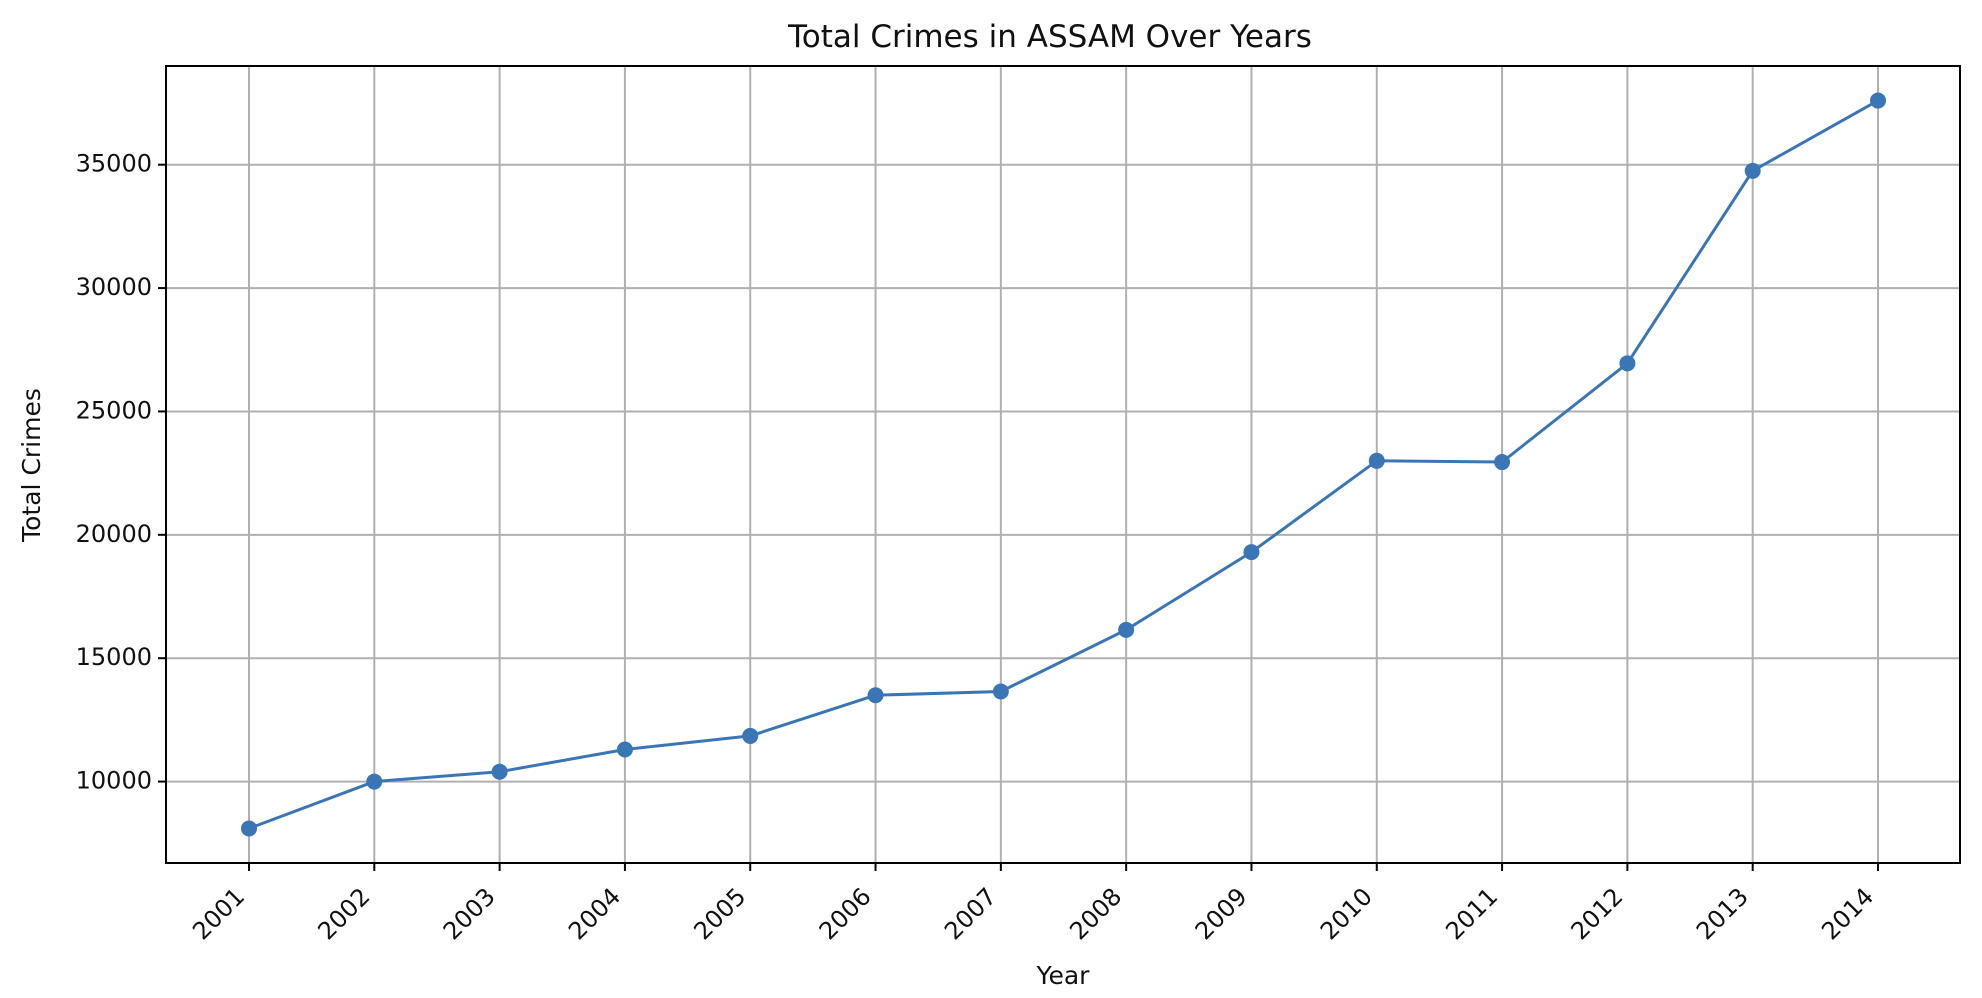  What do you see at coordinates (114, 534) in the screenshot?
I see `y-tick-label: 20000` at bounding box center [114, 534].